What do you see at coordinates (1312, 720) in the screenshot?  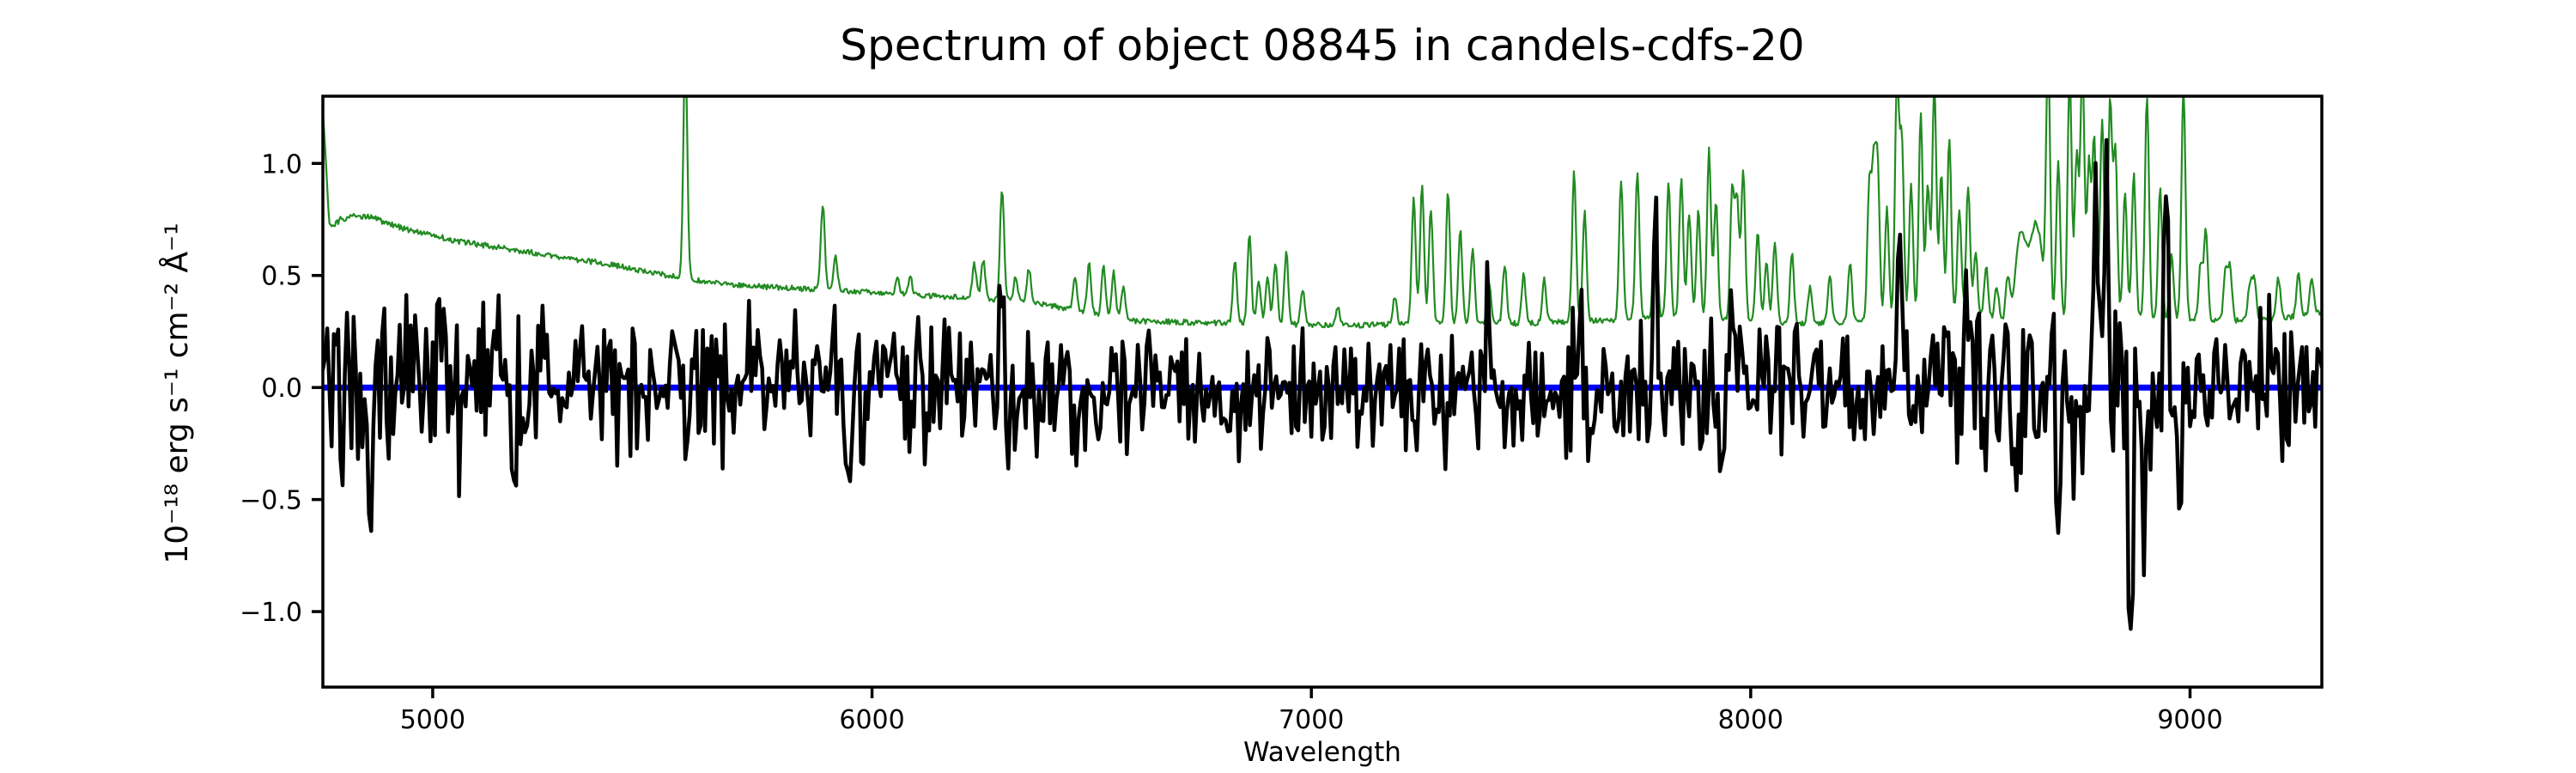 I see `x-tick-label: 7000` at bounding box center [1312, 720].